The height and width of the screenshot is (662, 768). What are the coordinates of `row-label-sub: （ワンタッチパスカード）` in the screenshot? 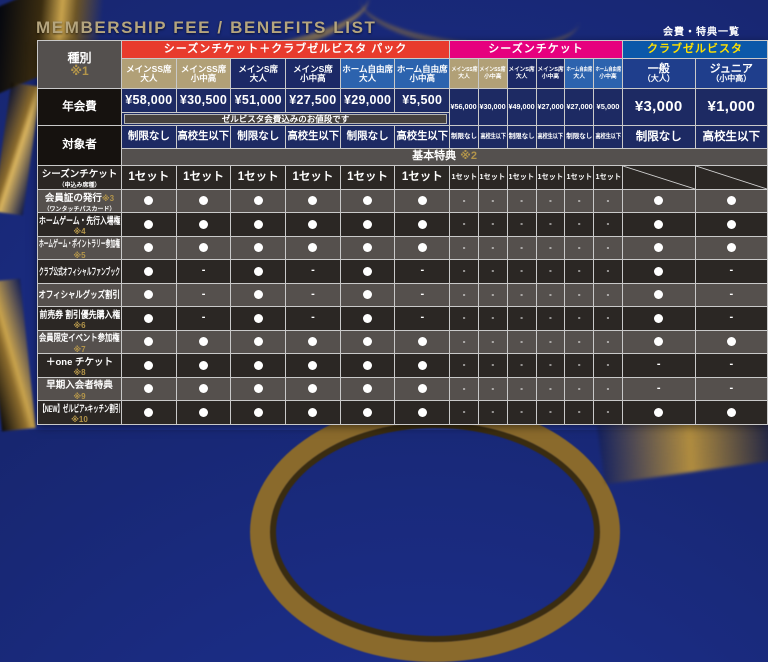 It's located at (79, 210).